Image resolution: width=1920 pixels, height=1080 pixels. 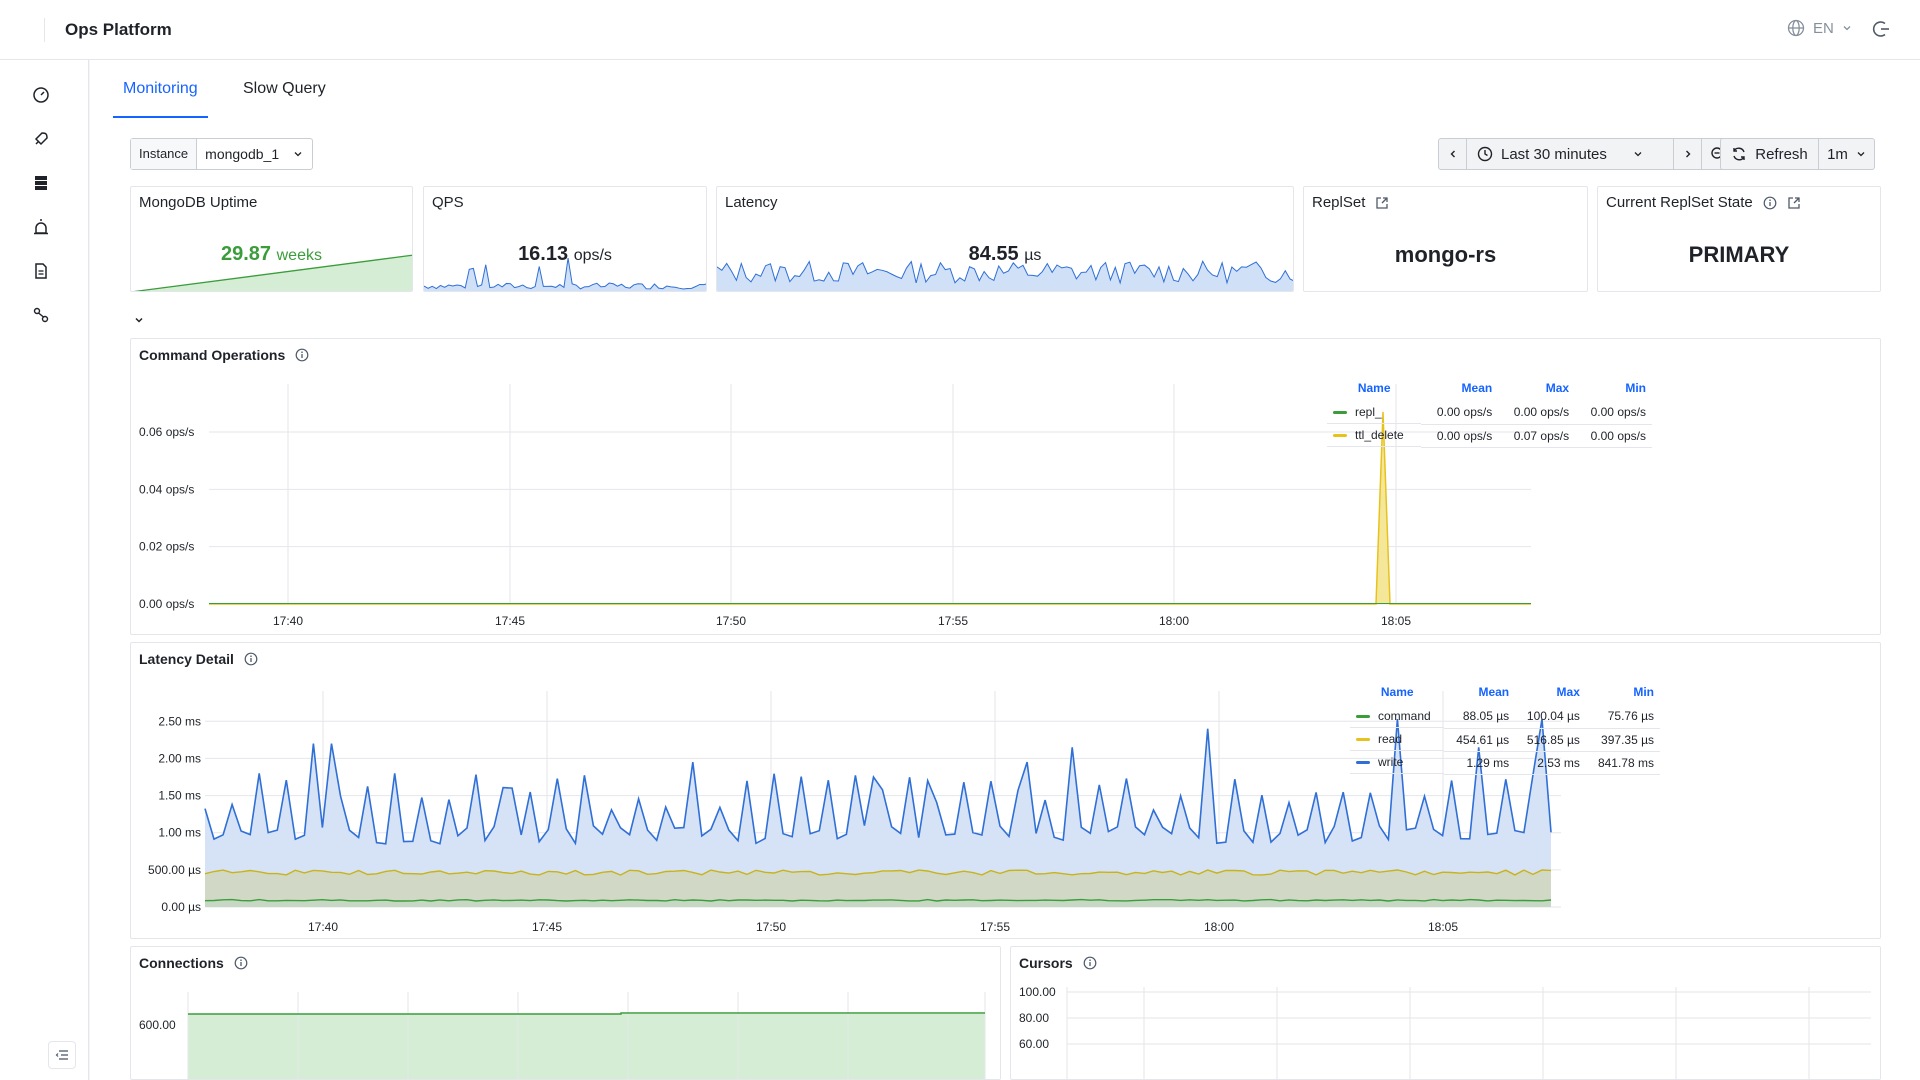 I want to click on sidebar-item-deploy, so click(x=41, y=139).